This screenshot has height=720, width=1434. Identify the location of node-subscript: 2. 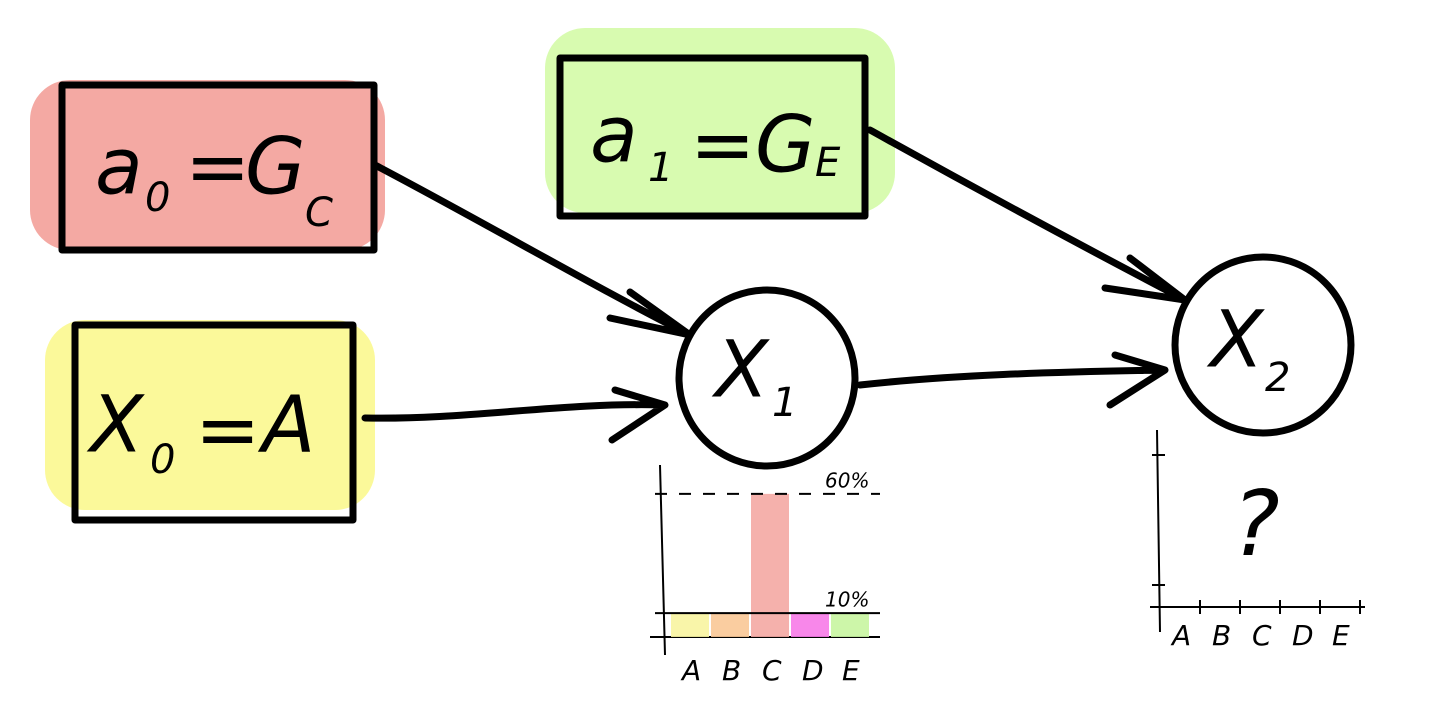
(1277, 378).